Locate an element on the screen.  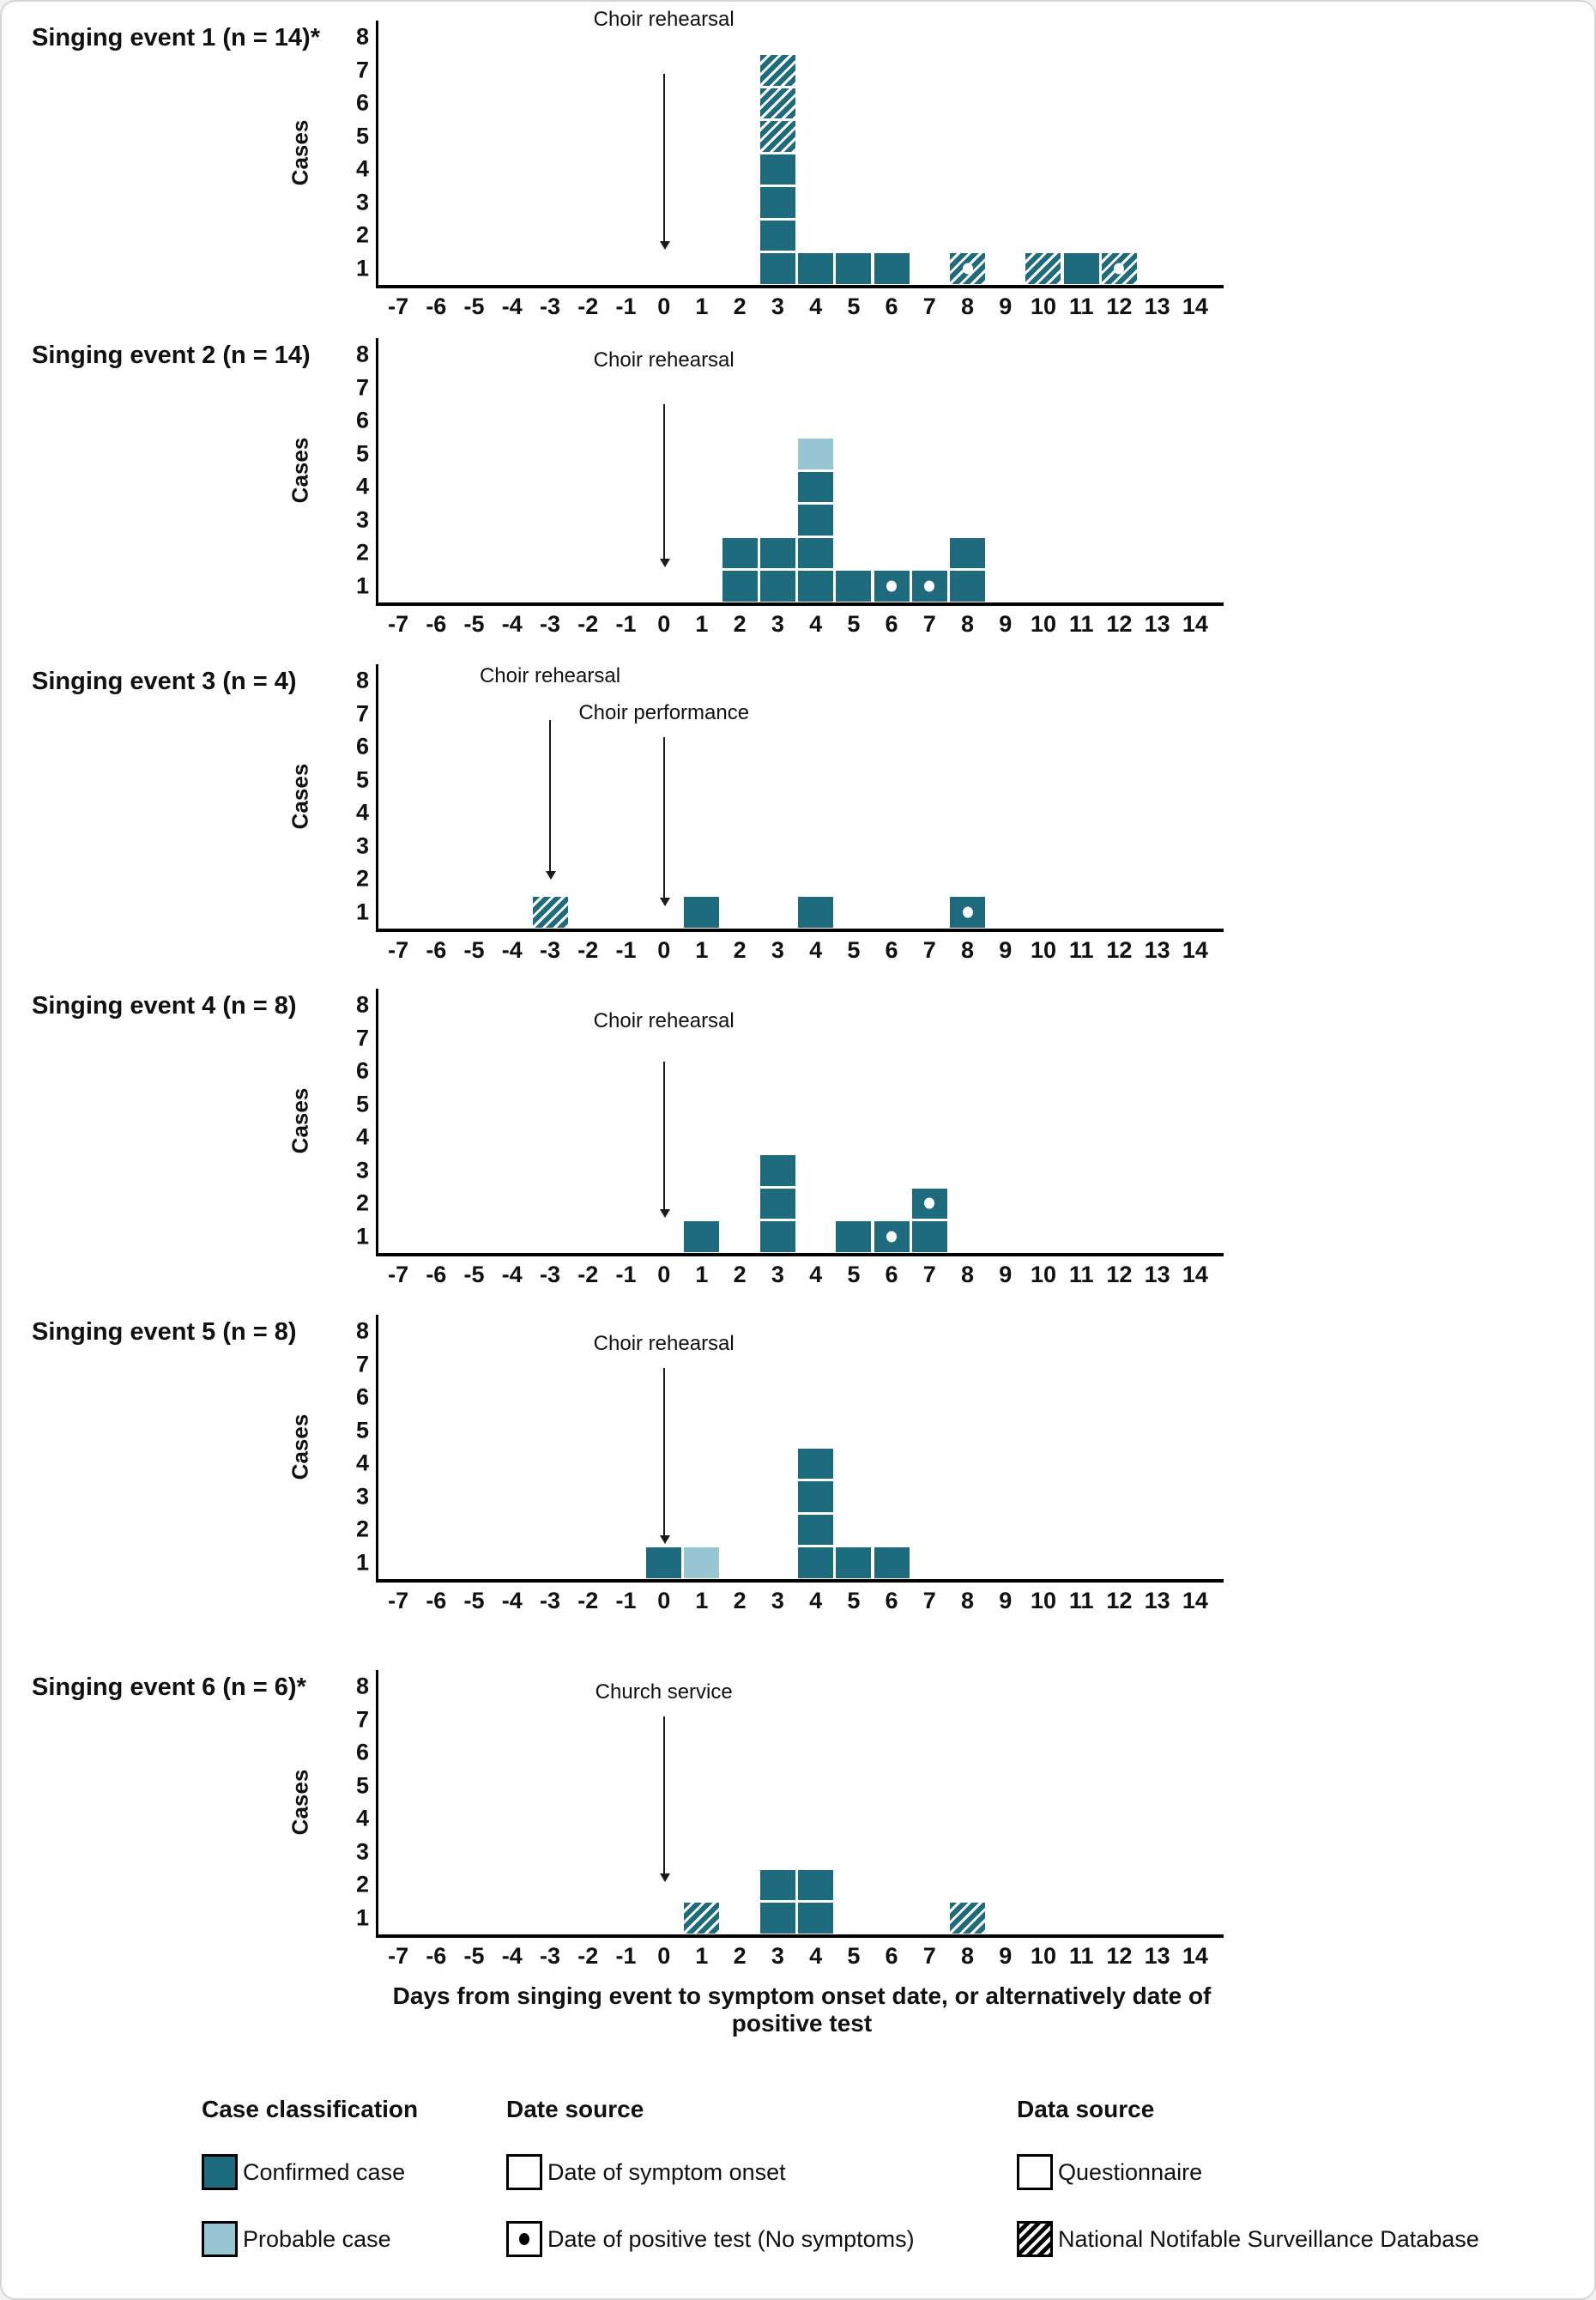
x-tick-label: 14 is located at coordinates (1195, 1956).